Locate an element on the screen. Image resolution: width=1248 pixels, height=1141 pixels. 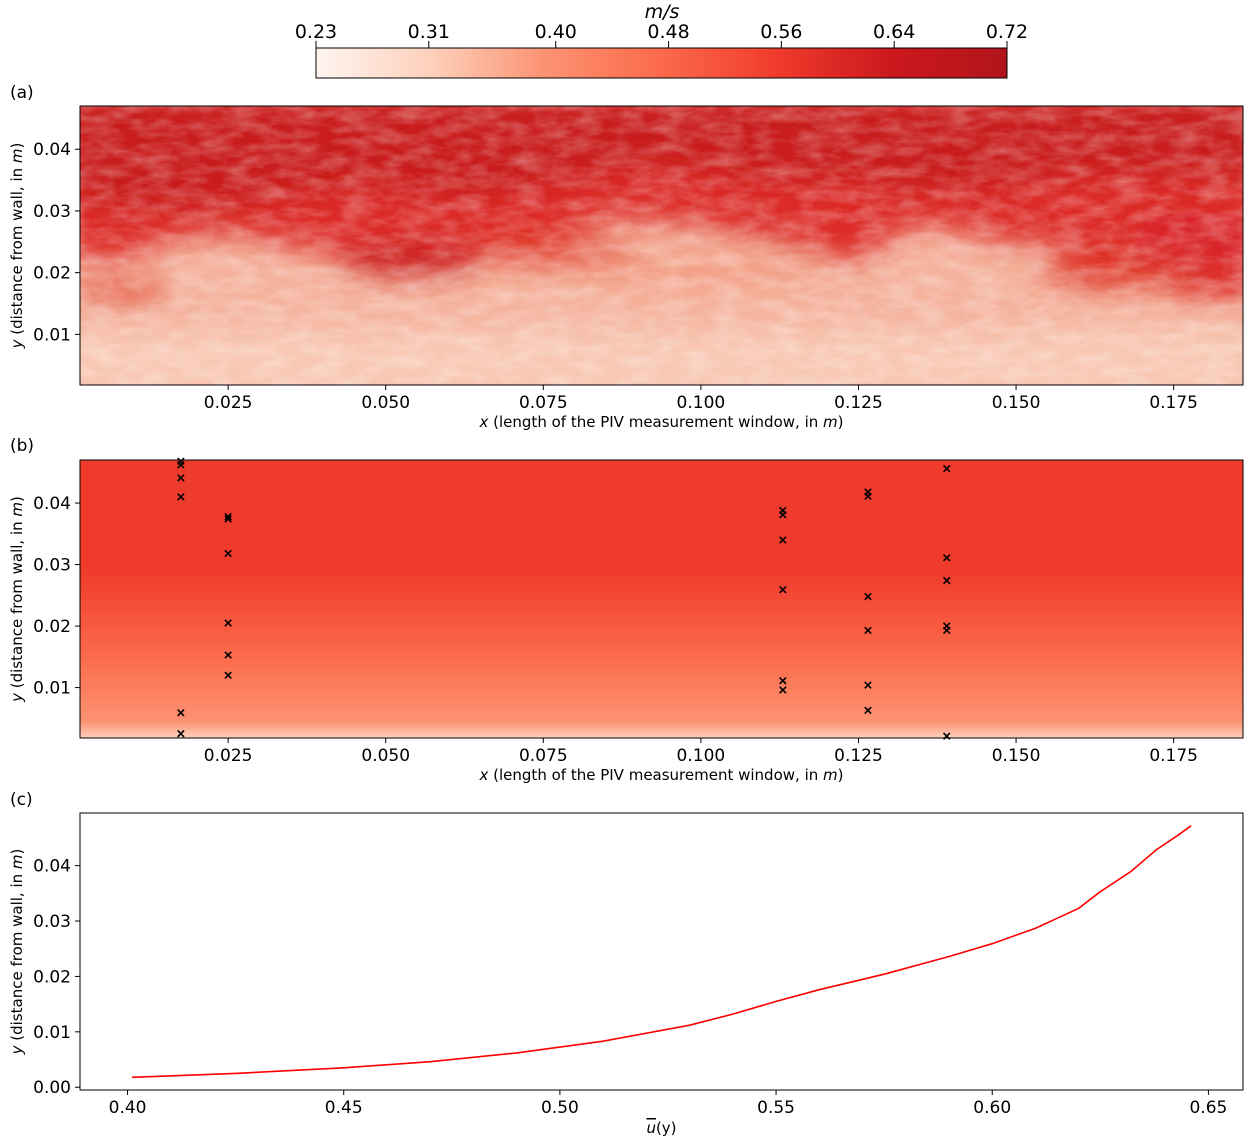
colorbar-tick-label: 0.48 is located at coordinates (668, 32).